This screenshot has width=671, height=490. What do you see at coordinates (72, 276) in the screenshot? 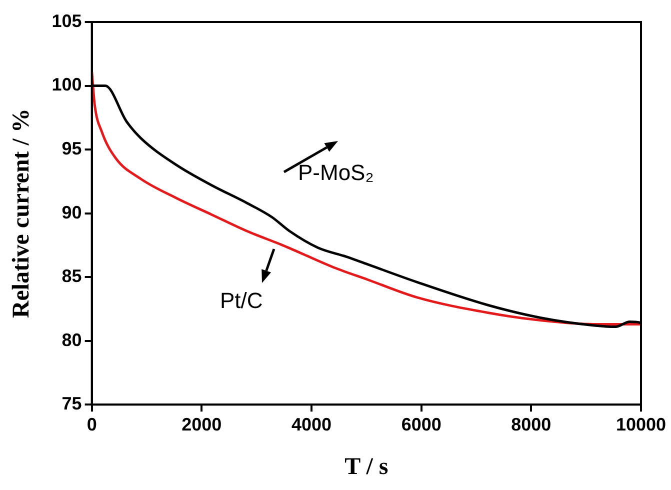
I see `y-tick-label: 85` at bounding box center [72, 276].